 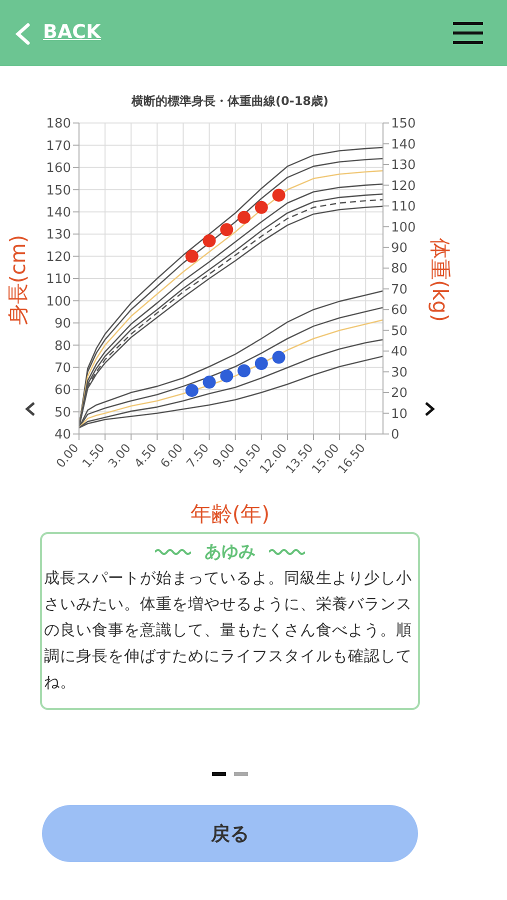 I want to click on y2-tick-label: 40, so click(x=399, y=352).